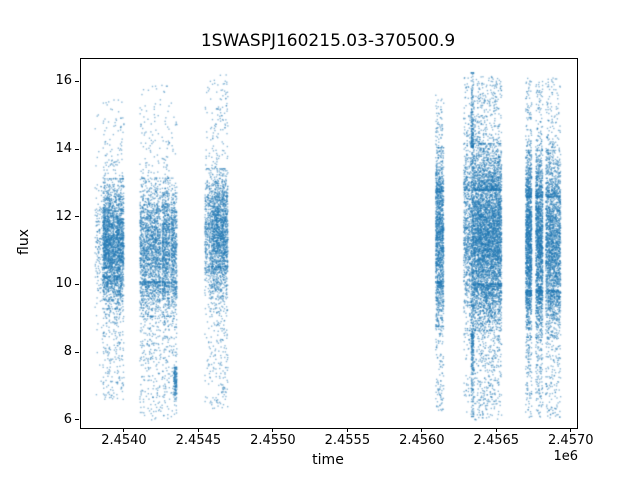 Image resolution: width=640 pixels, height=480 pixels. I want to click on x-tick-label: 2.4545, so click(198, 440).